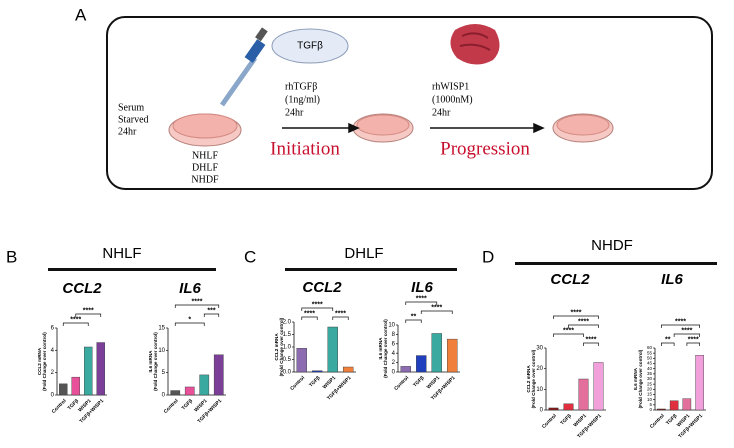 This screenshot has width=734, height=448. I want to click on y-tick-label: 30, so click(539, 349).